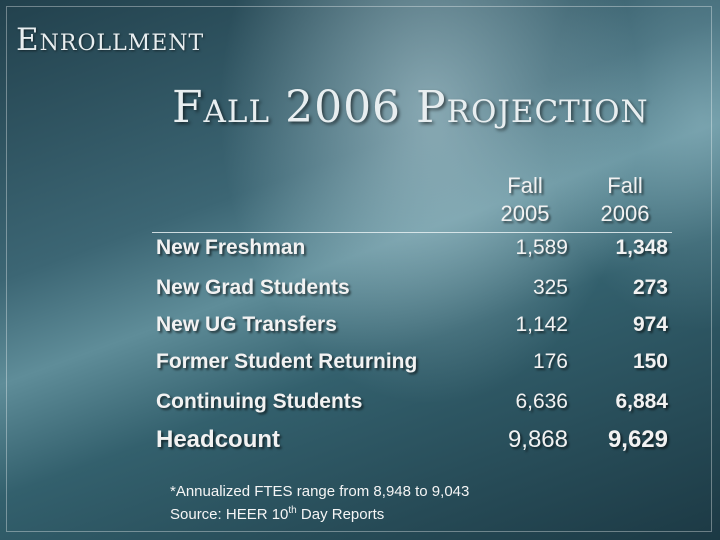 The width and height of the screenshot is (720, 540). What do you see at coordinates (525, 213) in the screenshot?
I see `column-header-line2: 2005` at bounding box center [525, 213].